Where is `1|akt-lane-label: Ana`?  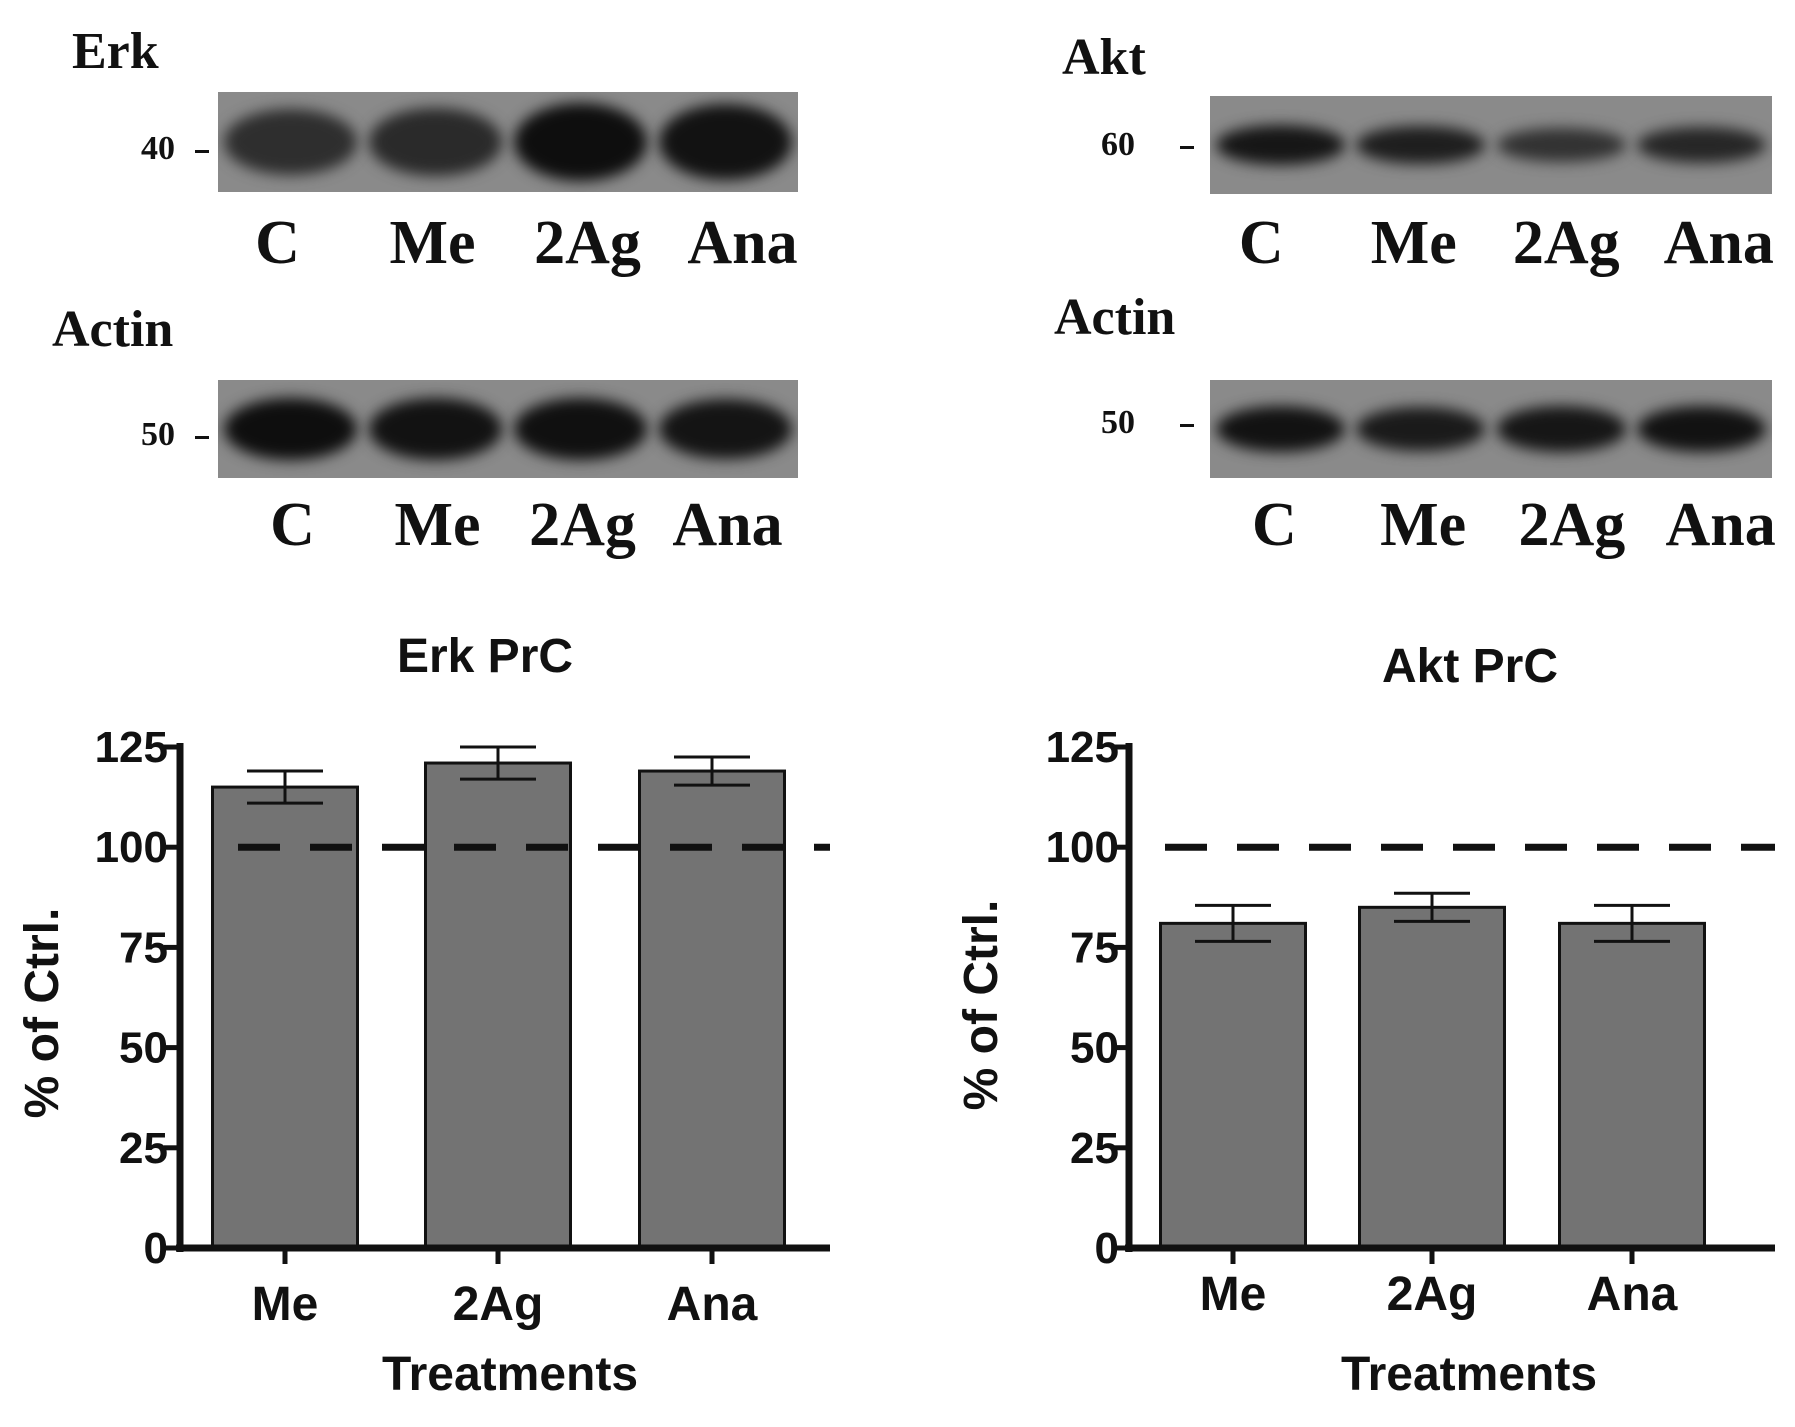 1|akt-lane-label: Ana is located at coordinates (1718, 243).